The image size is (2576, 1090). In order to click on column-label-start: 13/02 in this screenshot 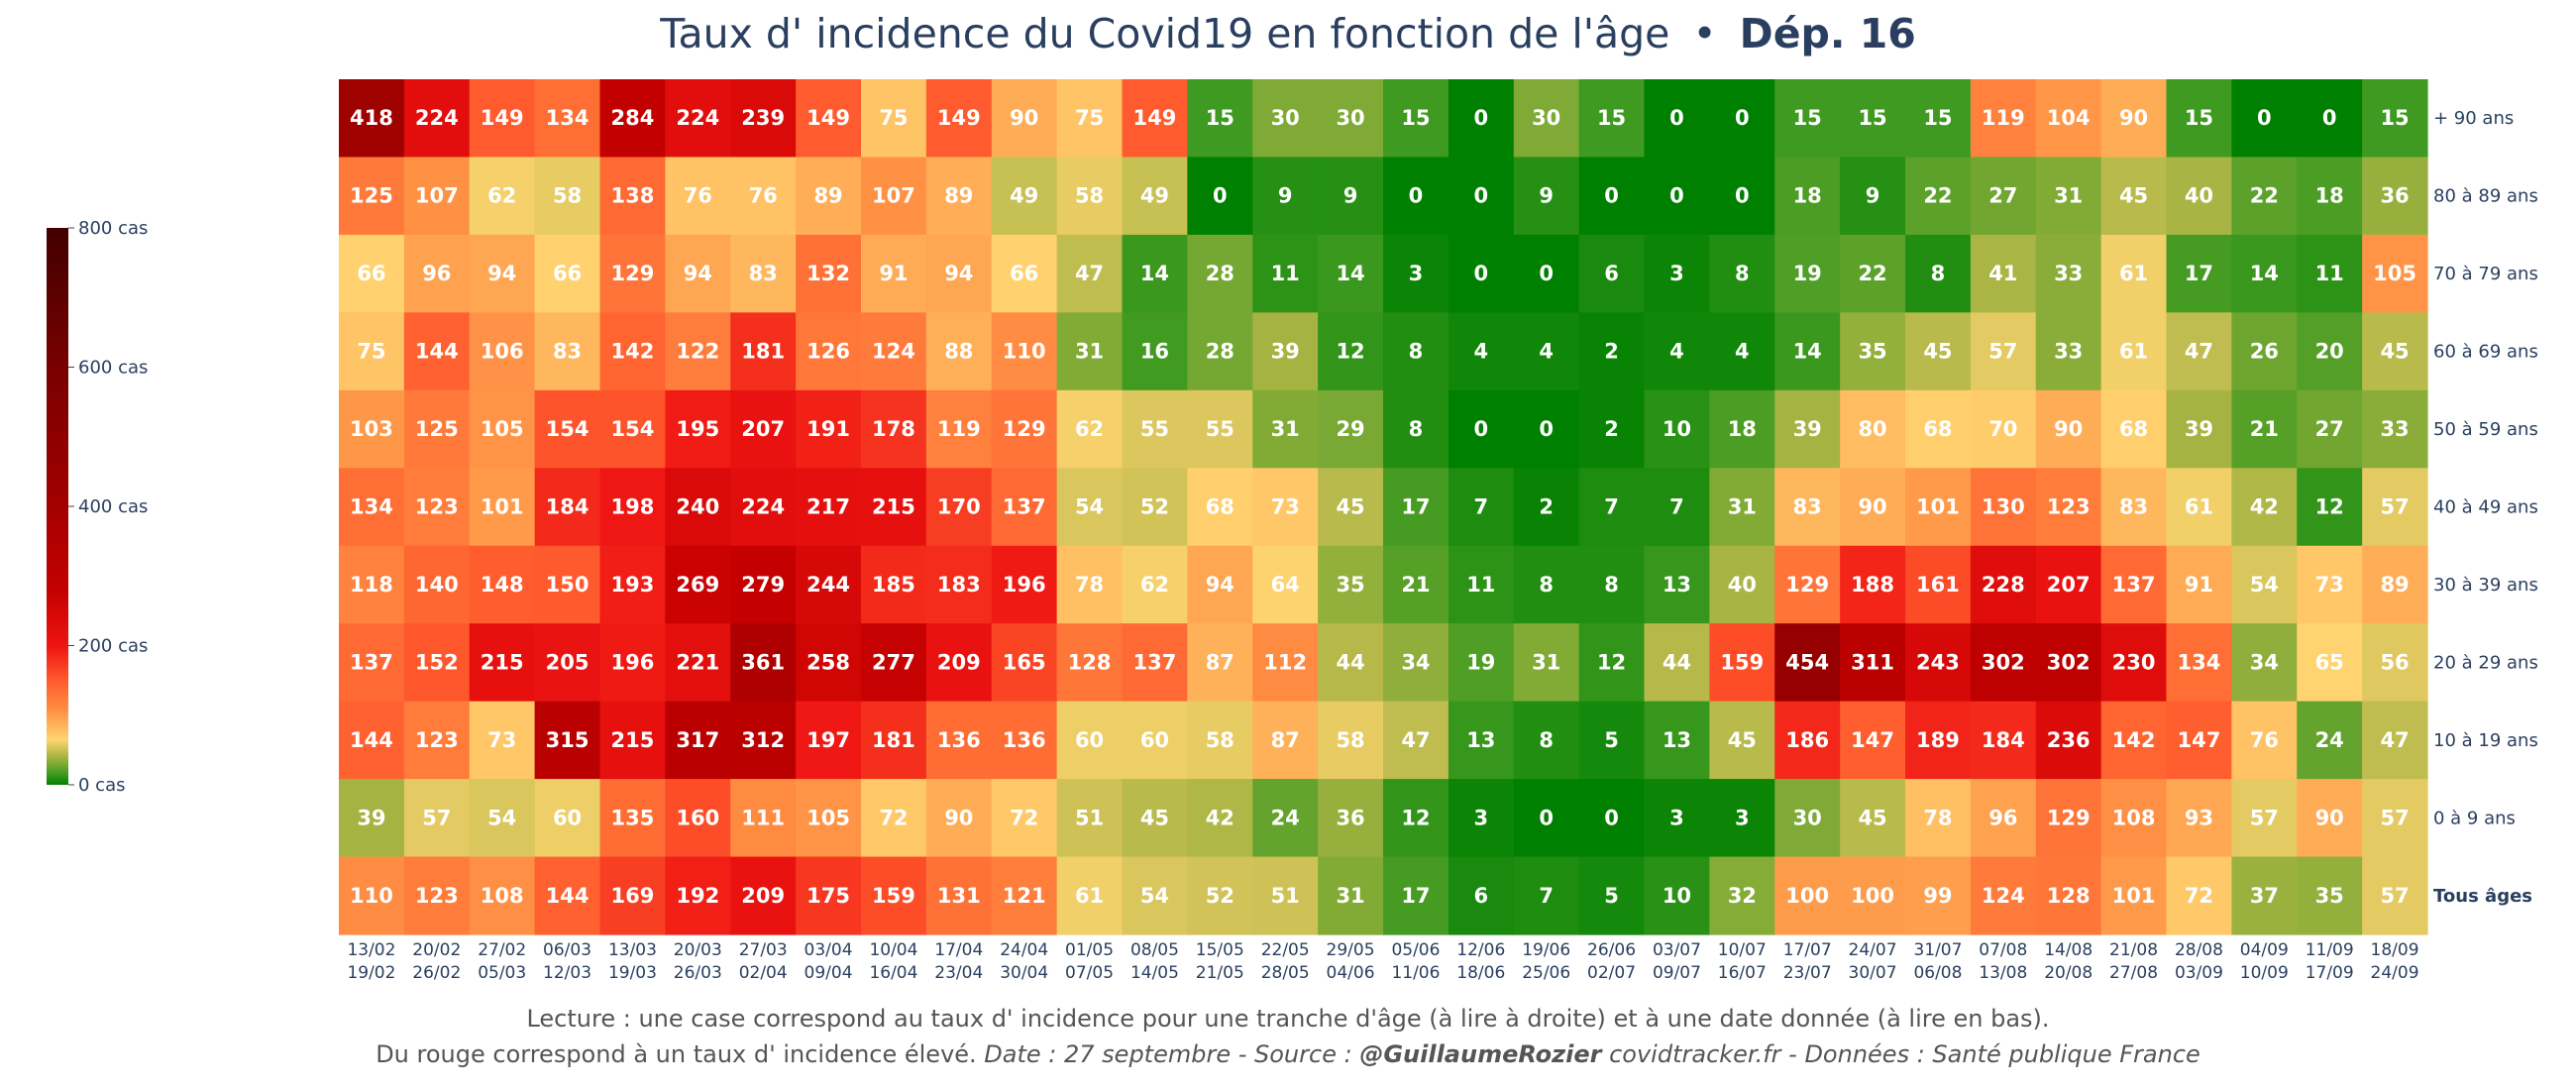, I will do `click(371, 950)`.